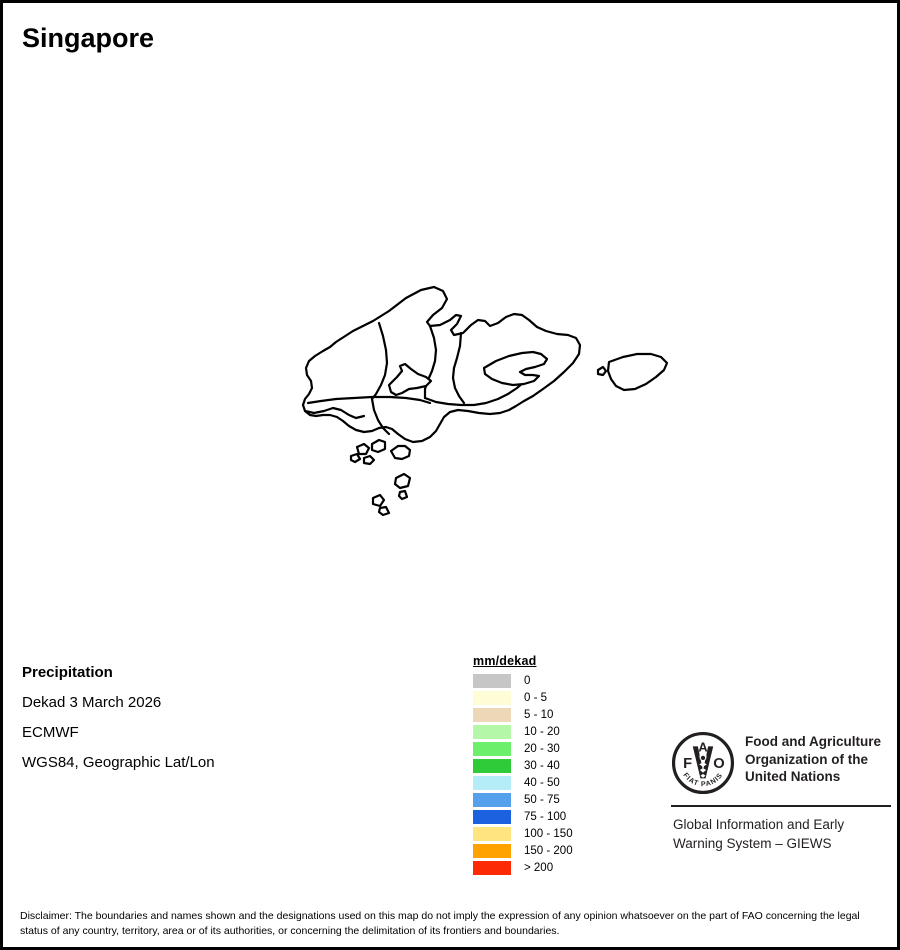 The image size is (900, 950). What do you see at coordinates (542, 765) in the screenshot?
I see `legend-label: 30 - 40` at bounding box center [542, 765].